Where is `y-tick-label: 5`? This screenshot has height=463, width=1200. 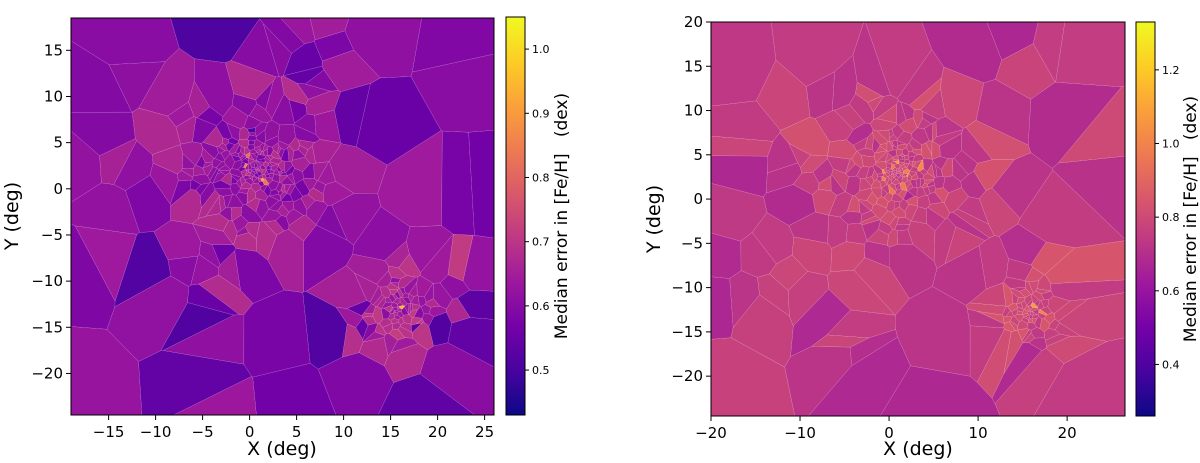 y-tick-label: 5 is located at coordinates (698, 155).